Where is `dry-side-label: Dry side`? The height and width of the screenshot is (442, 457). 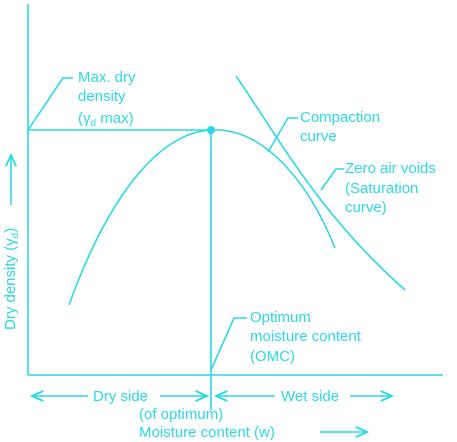 dry-side-label: Dry side is located at coordinates (120, 396).